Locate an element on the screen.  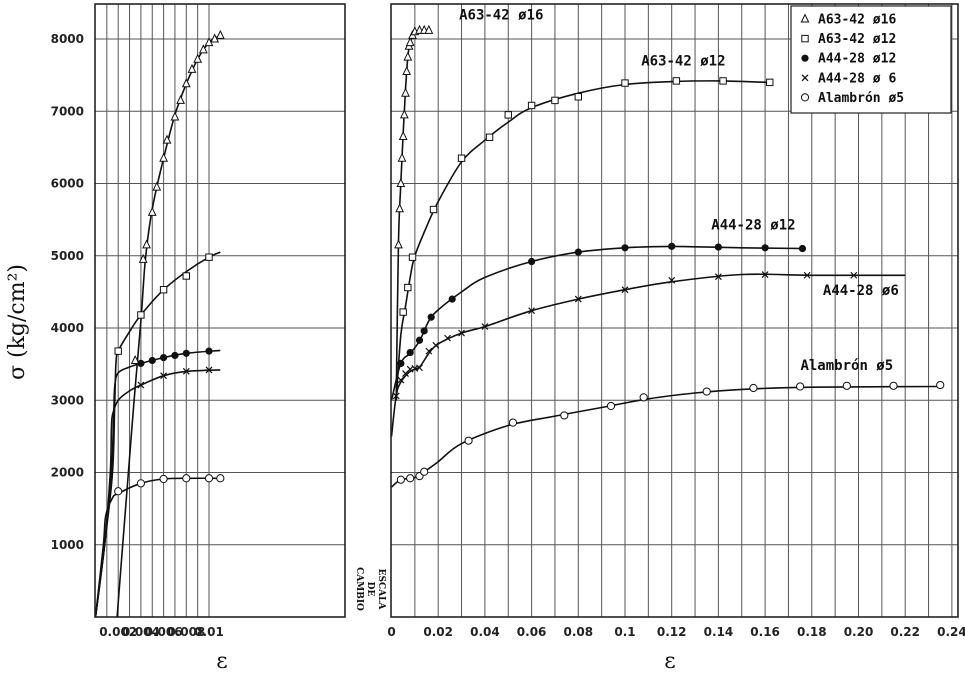
x-tick-label: 0 is located at coordinates (391, 632).